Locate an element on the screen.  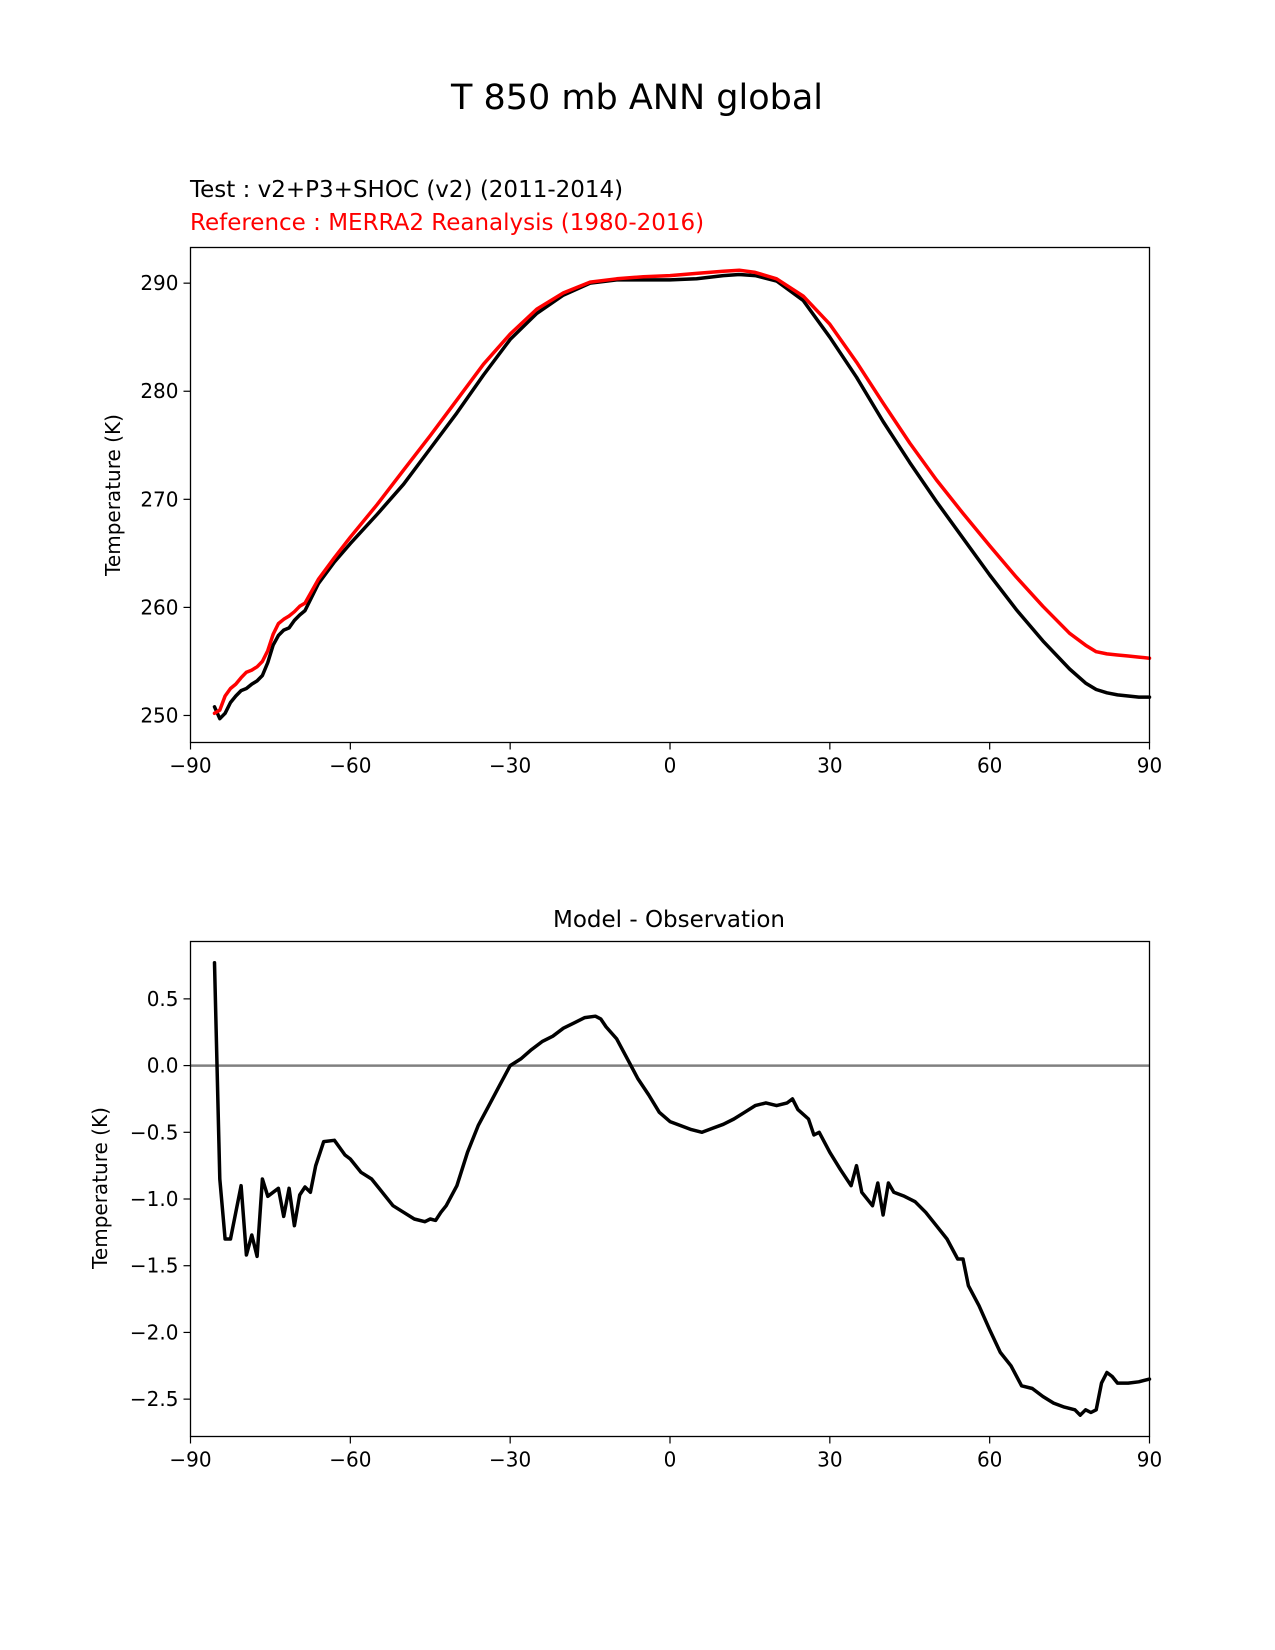
top-xtick-label: −60 is located at coordinates (350, 766).